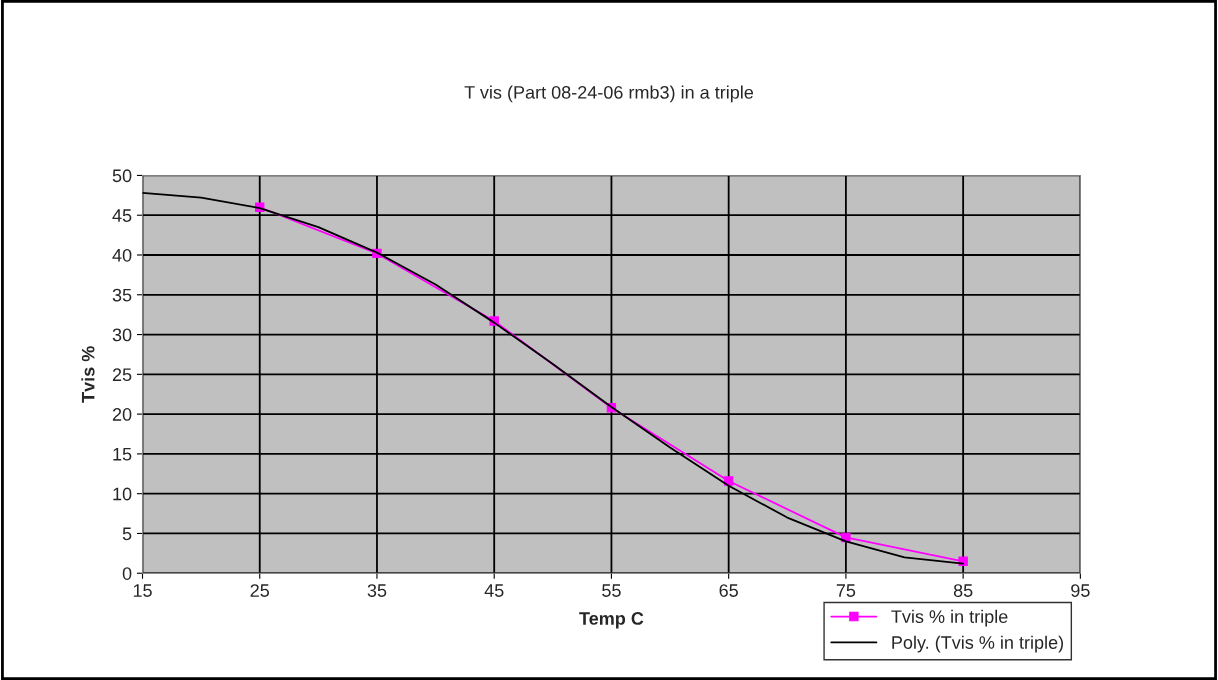 The width and height of the screenshot is (1218, 680). I want to click on x-tick-label: 35, so click(377, 590).